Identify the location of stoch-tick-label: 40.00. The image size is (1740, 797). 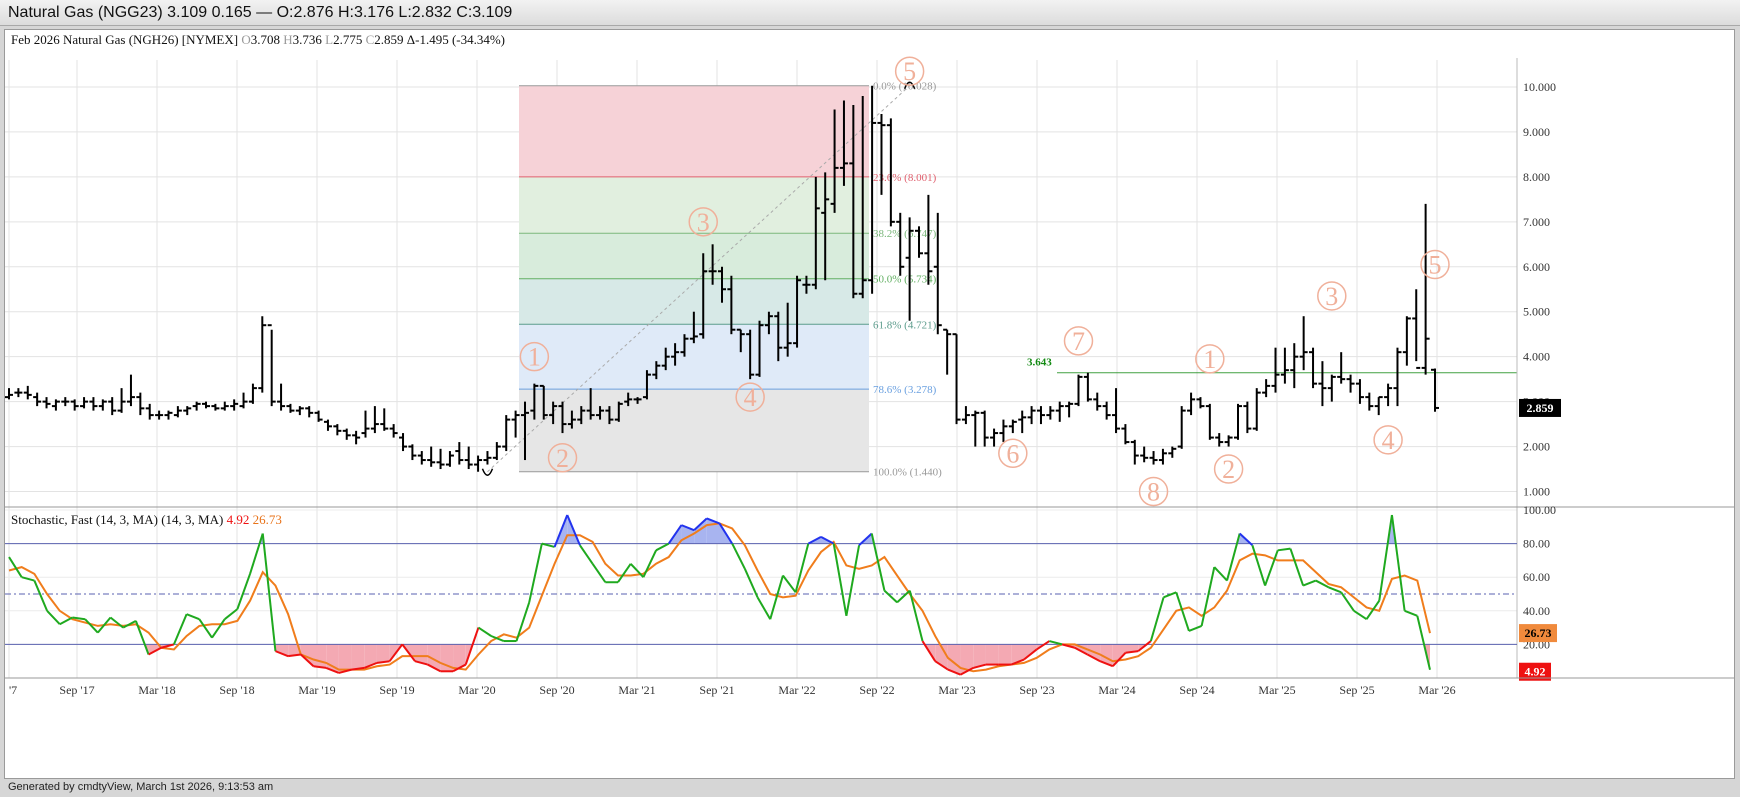
(1536, 611).